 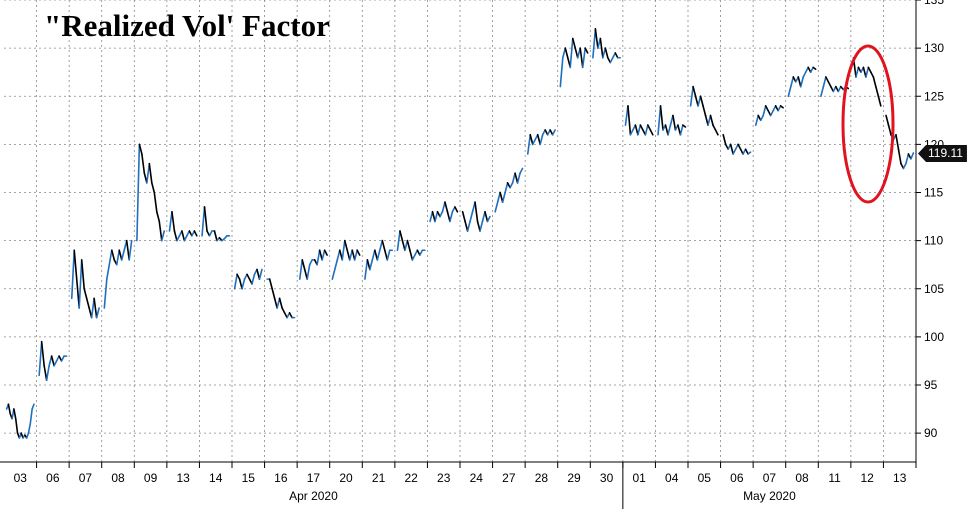 What do you see at coordinates (934, 337) in the screenshot?
I see `y-tick-label: 100` at bounding box center [934, 337].